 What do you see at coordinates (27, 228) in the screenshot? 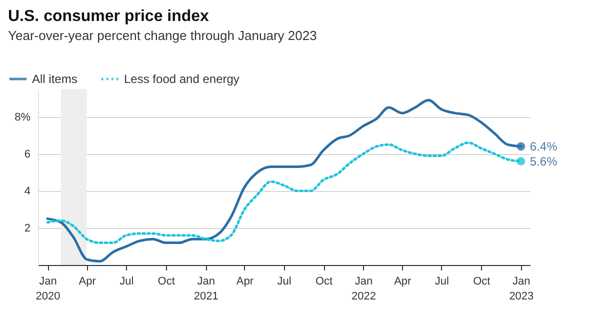
I see `y-tick-label: 2` at bounding box center [27, 228].